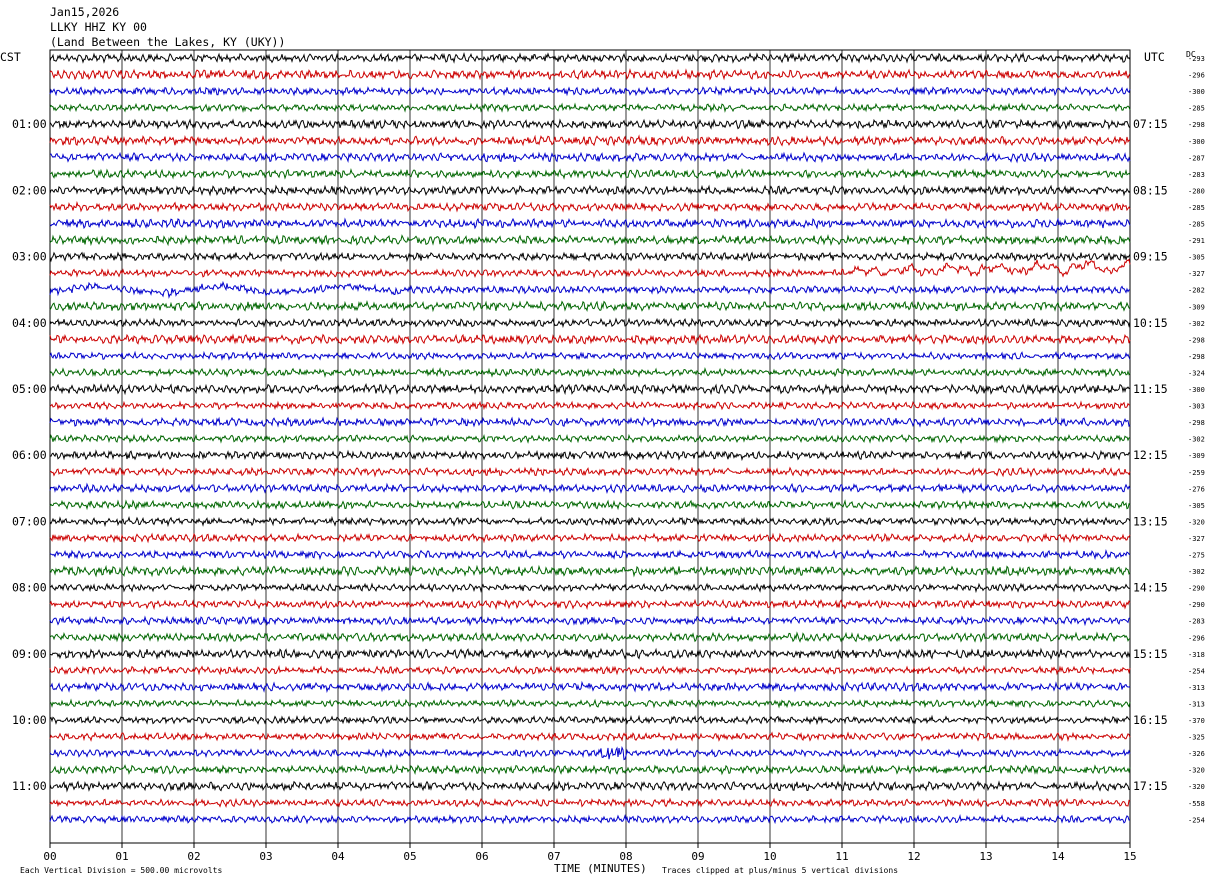  Describe the element at coordinates (985, 856) in the screenshot. I see `x-tick-label: 13` at that location.